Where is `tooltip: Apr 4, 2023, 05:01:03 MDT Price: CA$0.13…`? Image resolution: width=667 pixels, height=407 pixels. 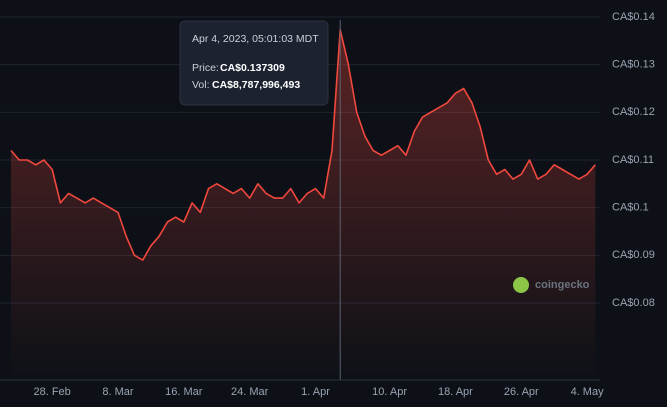
tooltip: Apr 4, 2023, 05:01:03 MDT Price: CA$0.13… is located at coordinates (254, 63).